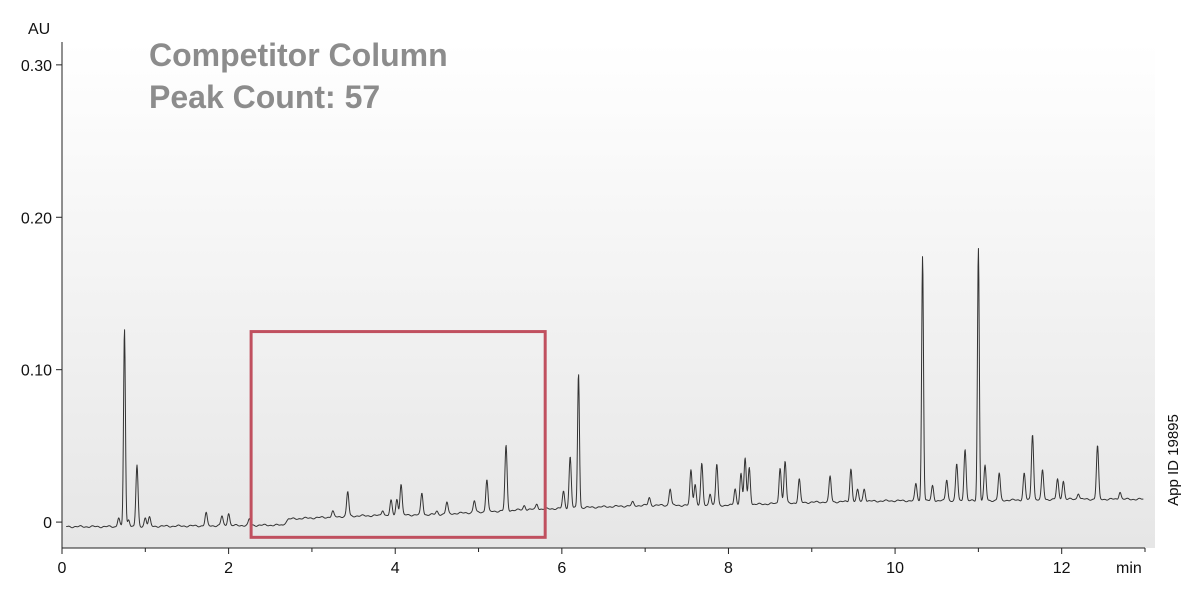 Image resolution: width=1200 pixels, height=598 pixels. Describe the element at coordinates (228, 568) in the screenshot. I see `x-tick-label: 2` at that location.